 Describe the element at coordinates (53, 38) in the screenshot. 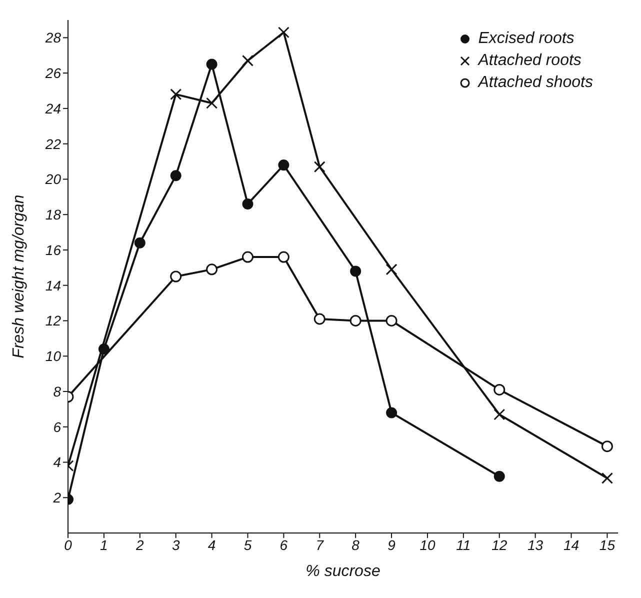

I see `y-tick-label: 28` at that location.